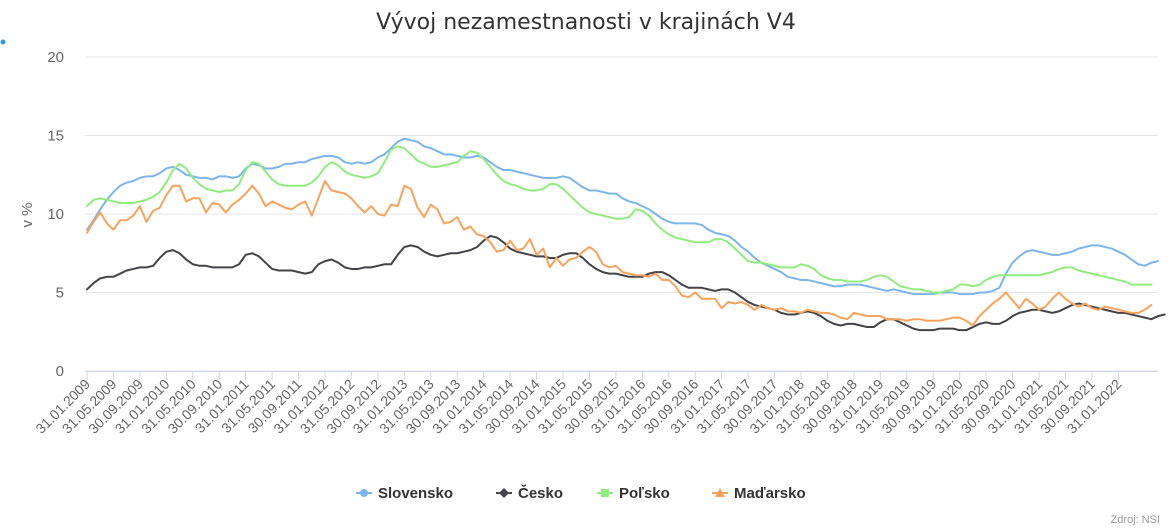 The width and height of the screenshot is (1172, 532). What do you see at coordinates (644, 493) in the screenshot?
I see `legend-label: Poľsko` at bounding box center [644, 493].